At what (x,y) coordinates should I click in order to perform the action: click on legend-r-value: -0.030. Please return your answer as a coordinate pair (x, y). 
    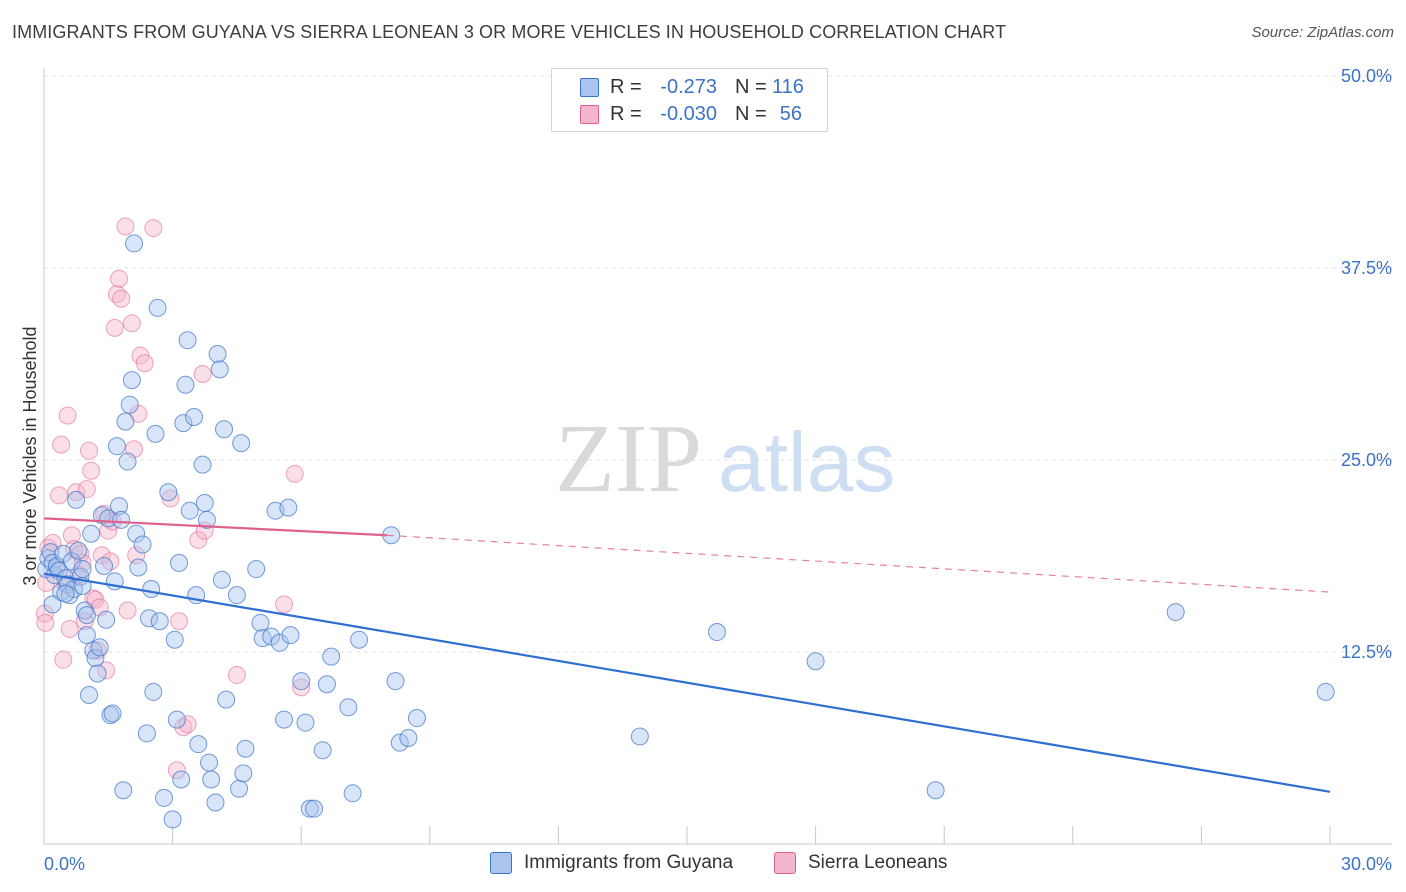
    Looking at the image, I should click on (688, 113).